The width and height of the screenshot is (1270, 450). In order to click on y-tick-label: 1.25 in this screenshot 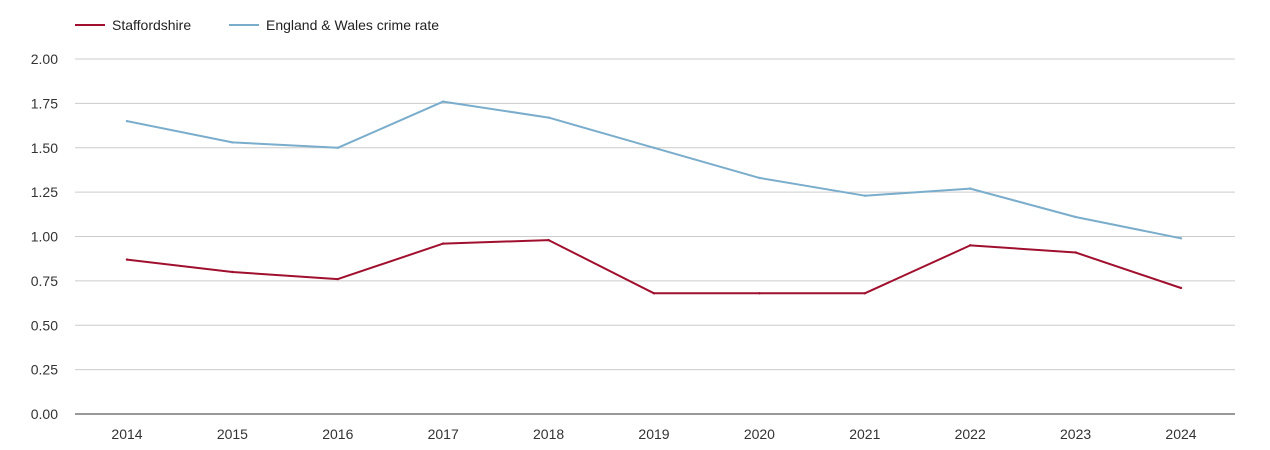, I will do `click(44, 192)`.